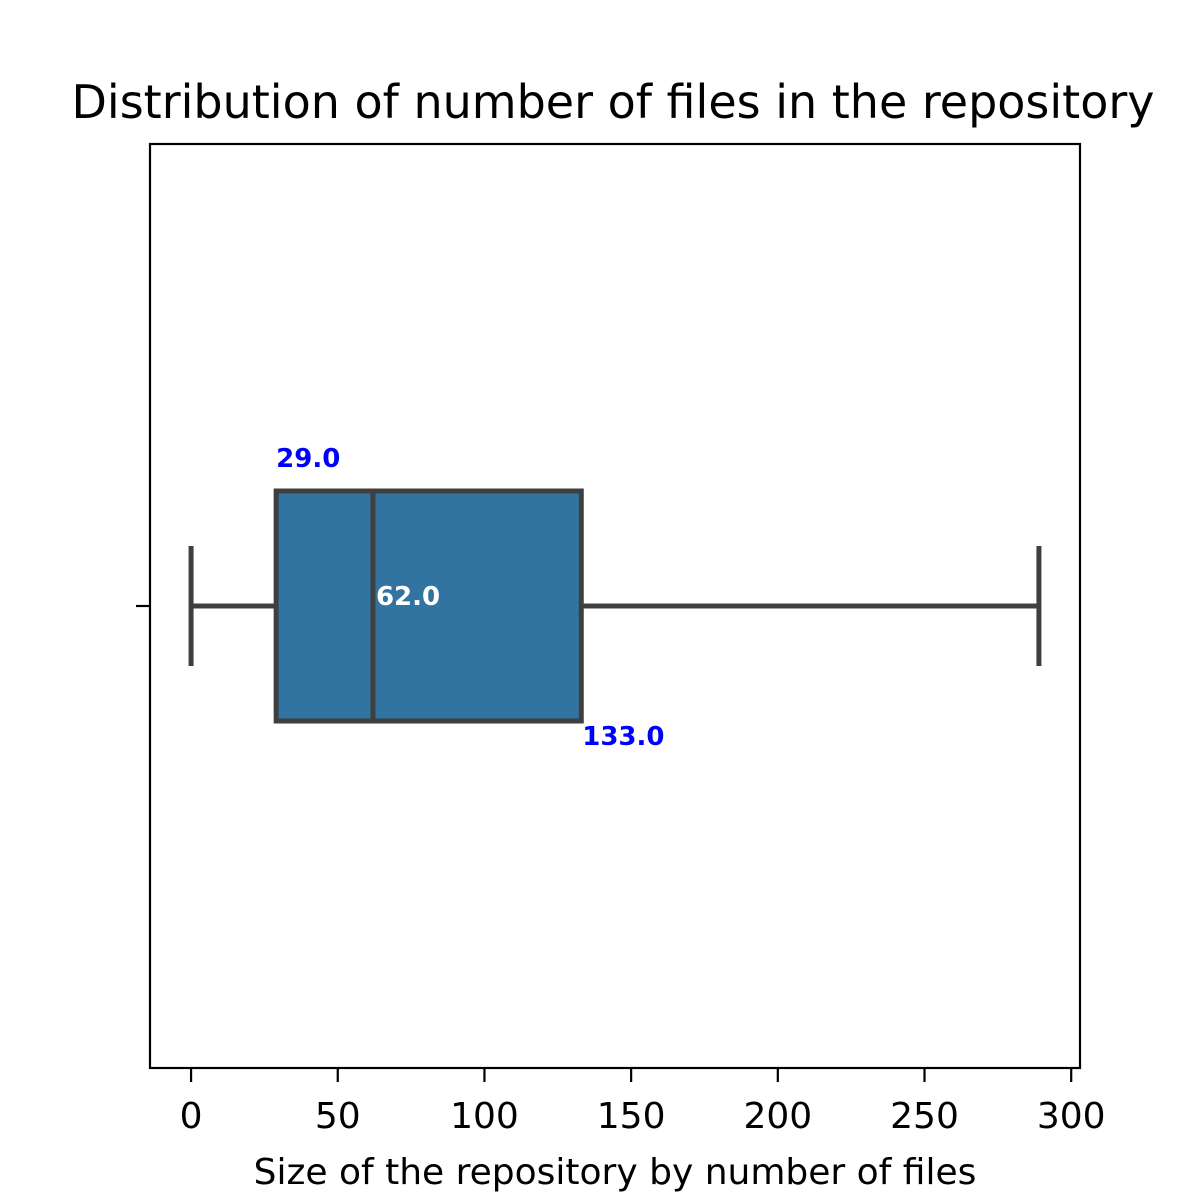 Image resolution: width=1200 pixels, height=1200 pixels. Describe the element at coordinates (308, 459) in the screenshot. I see `q1-annotation: 29.0` at that location.